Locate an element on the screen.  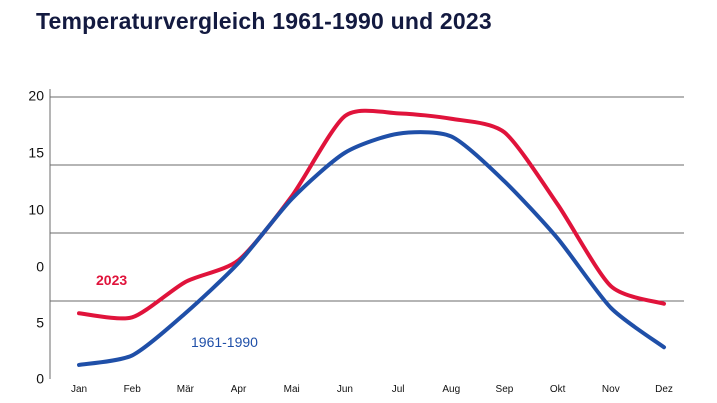
x-tick-label: Nov is located at coordinates (611, 389).